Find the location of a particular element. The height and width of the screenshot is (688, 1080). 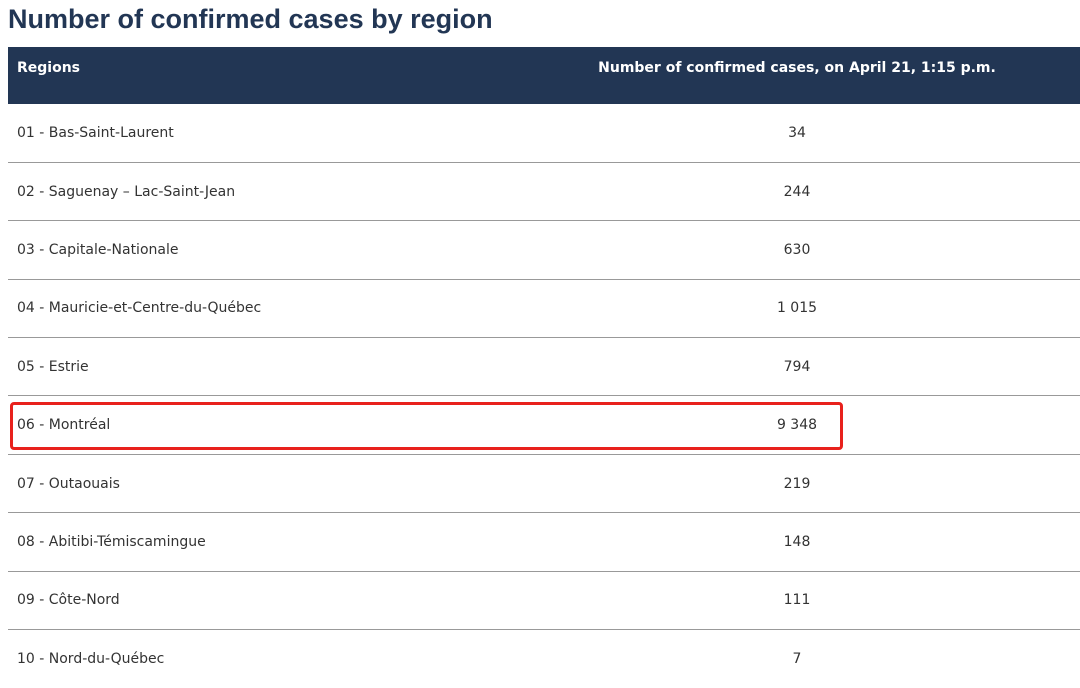

table-row: 10 - Nord-du-Québec 7 is located at coordinates (544, 659).